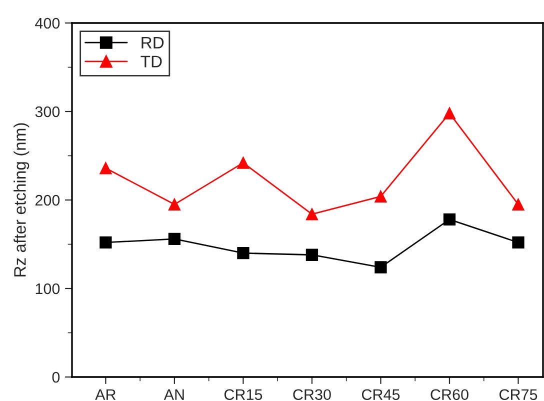 Image resolution: width=544 pixels, height=401 pixels. Describe the element at coordinates (243, 394) in the screenshot. I see `x-tick-label: CR15` at that location.